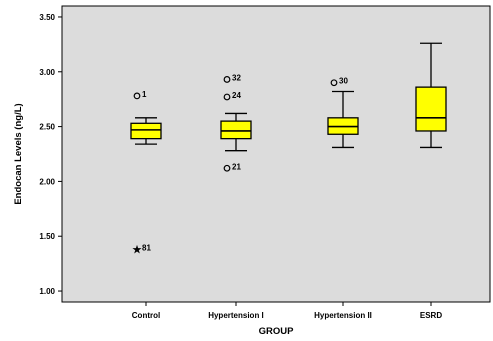  I want to click on box-group: 32 24 21, so click(236, 122).